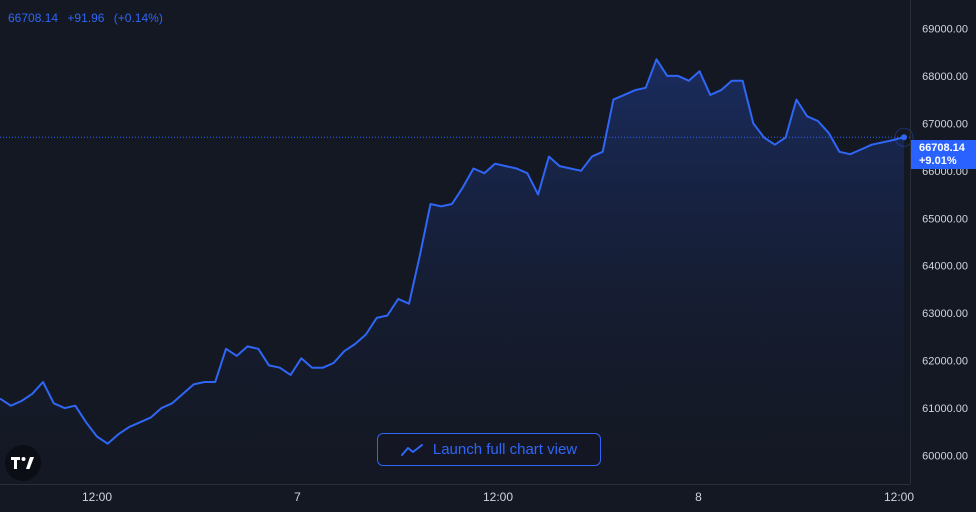 The height and width of the screenshot is (512, 976). Describe the element at coordinates (297, 497) in the screenshot. I see `x-tick-label: 7` at that location.